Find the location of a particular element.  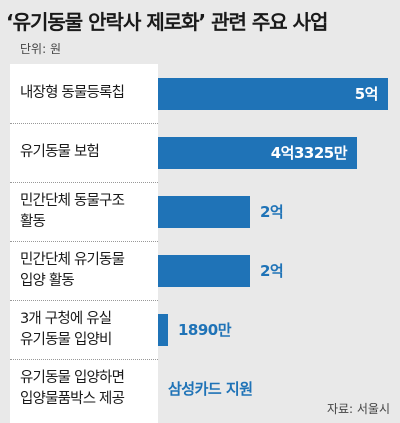

data-label: 5억 is located at coordinates (366, 94).